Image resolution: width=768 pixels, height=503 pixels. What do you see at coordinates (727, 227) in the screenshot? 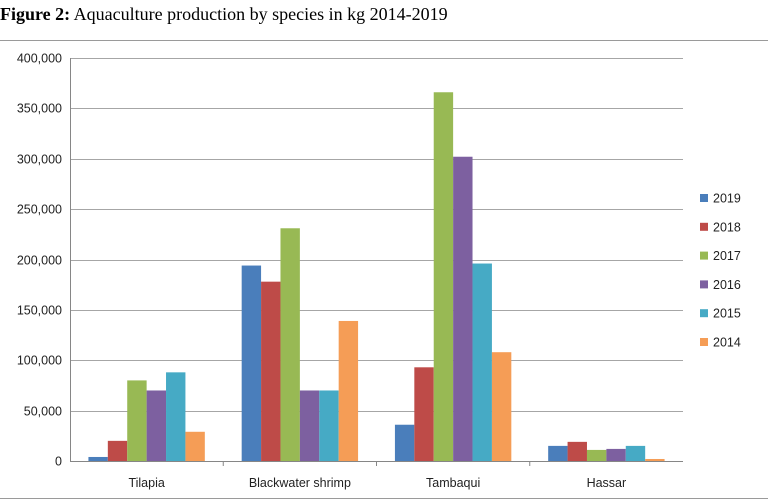
I see `legend-label-2018: 2018` at bounding box center [727, 227].